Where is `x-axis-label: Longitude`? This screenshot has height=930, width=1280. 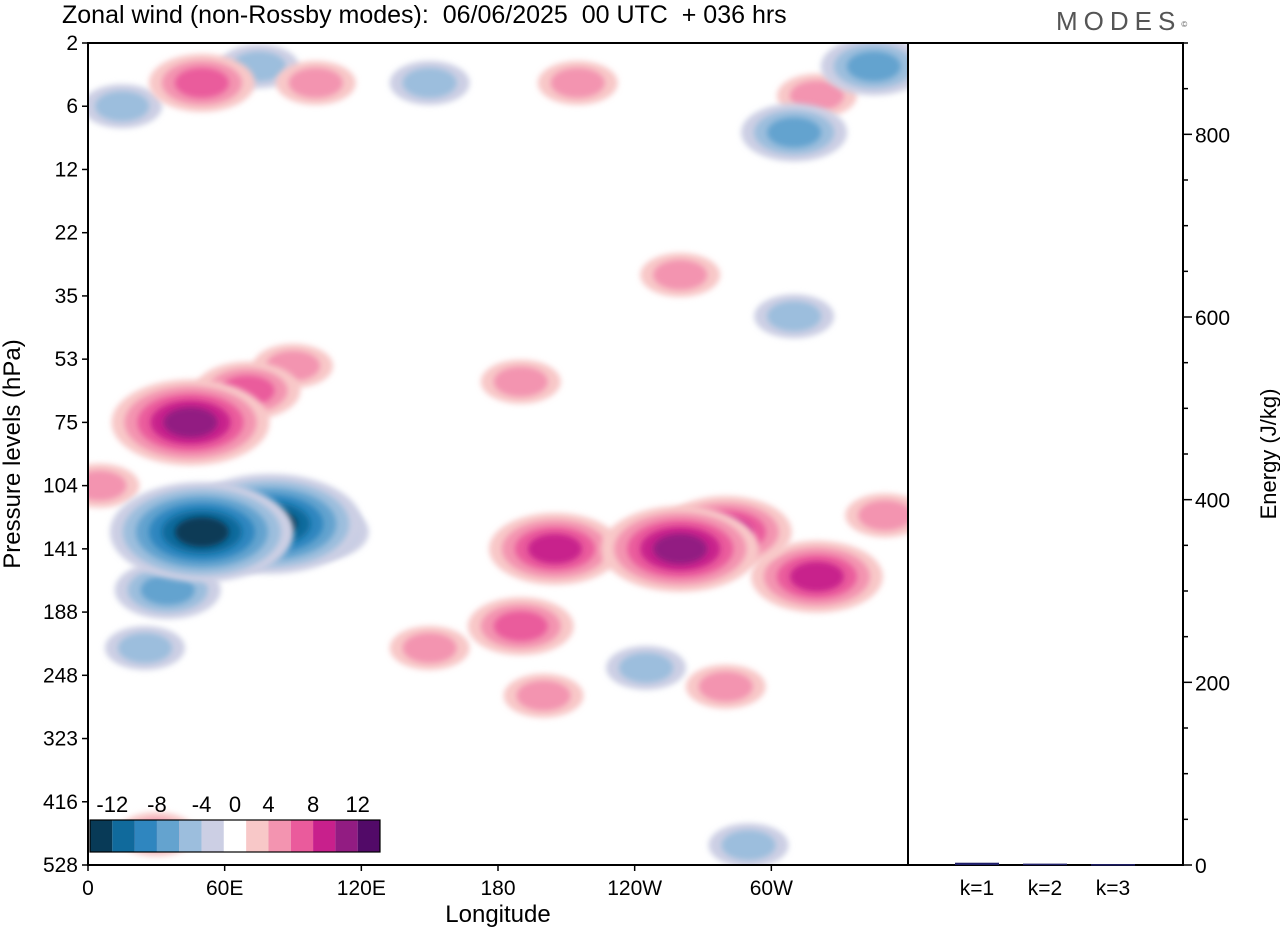
x-axis-label: Longitude is located at coordinates (497, 914).